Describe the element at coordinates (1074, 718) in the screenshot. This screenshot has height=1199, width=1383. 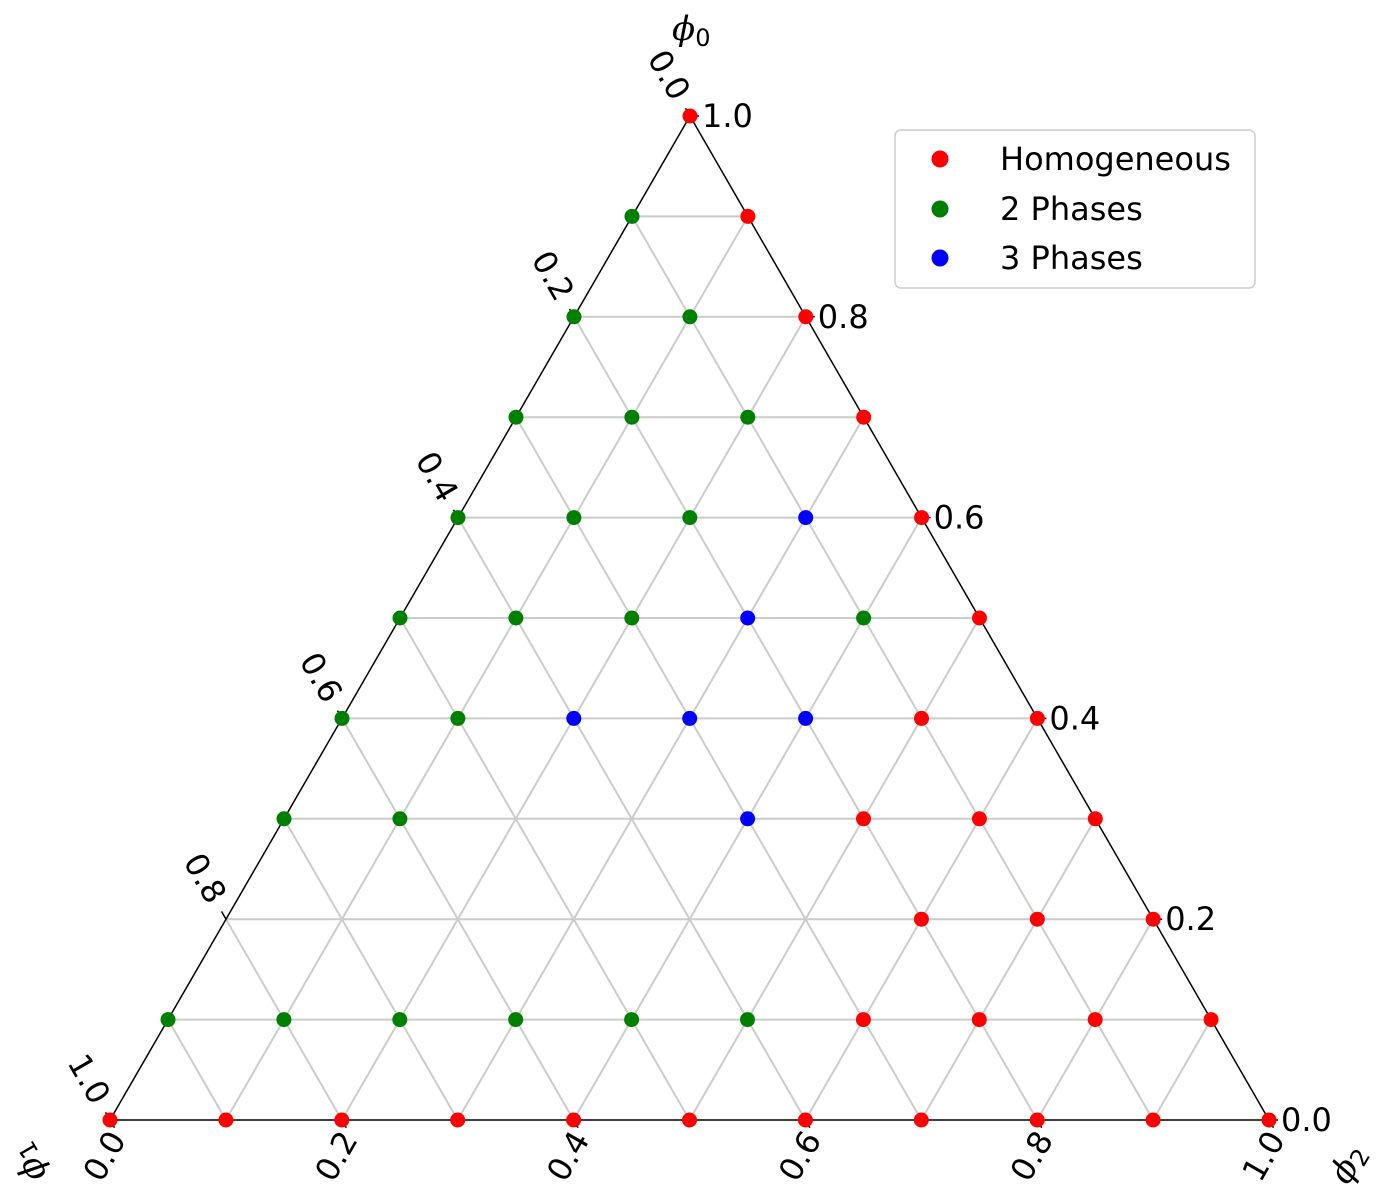
I see `tick-label-phi0: 0.4` at that location.